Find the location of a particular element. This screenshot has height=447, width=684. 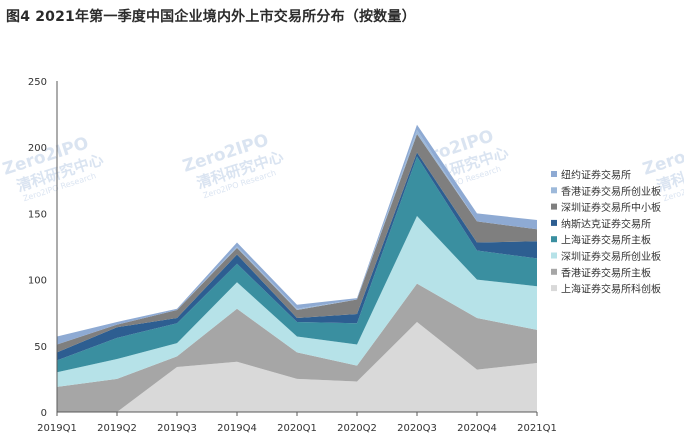

legend-item: 香港证券交易所主板 is located at coordinates (601, 272).